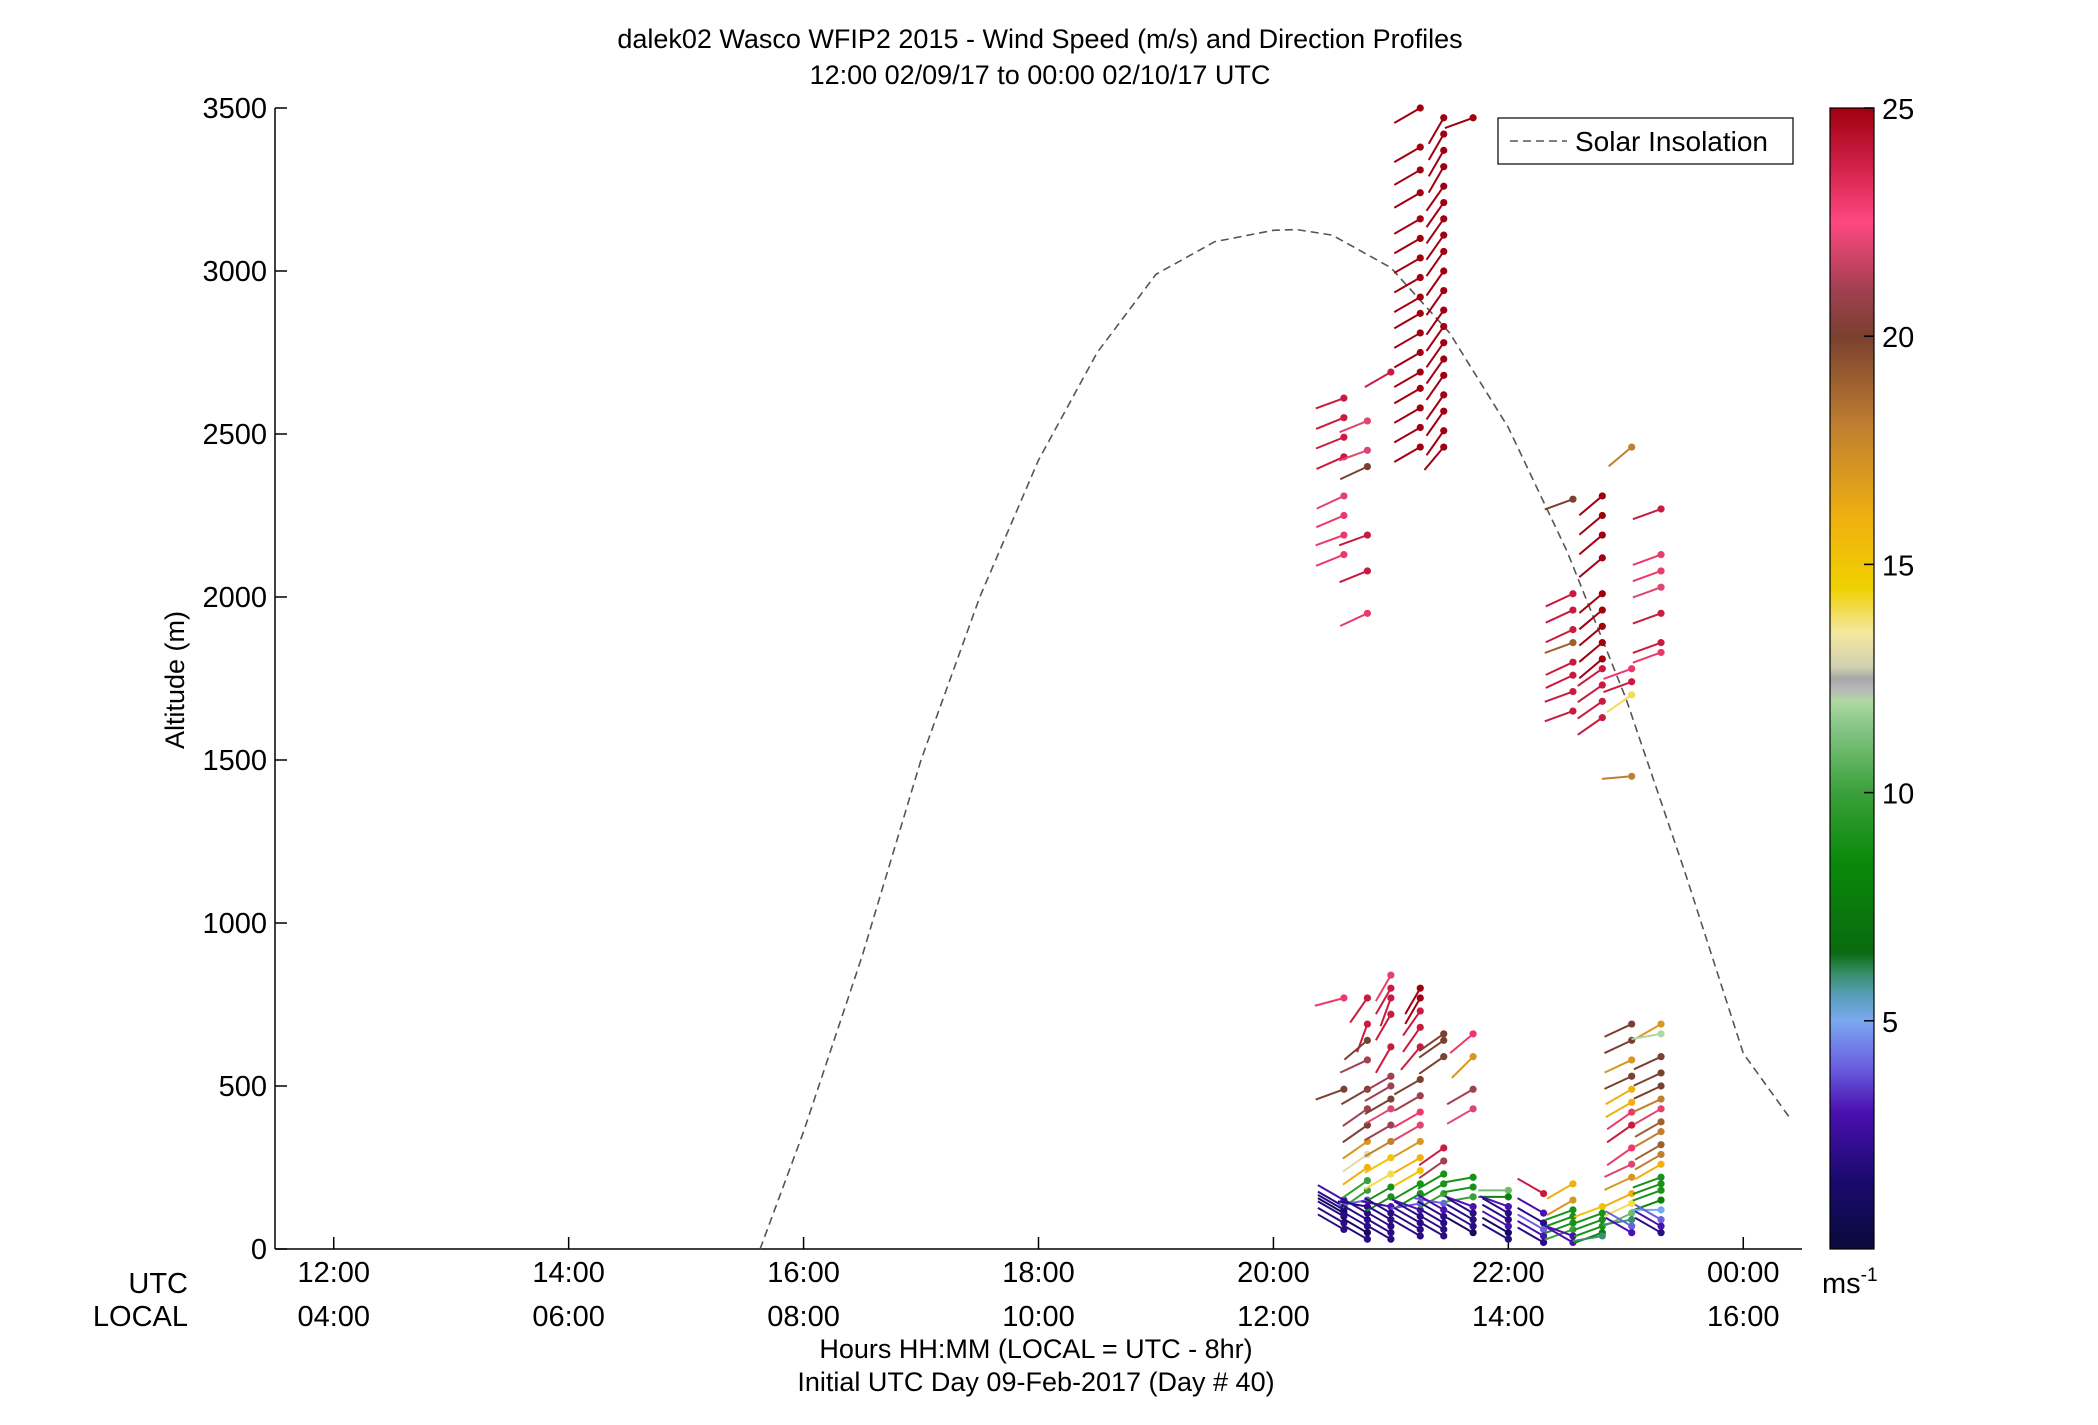 The height and width of the screenshot is (1425, 2098). I want to click on y-tick-label: 2500, so click(234, 435).